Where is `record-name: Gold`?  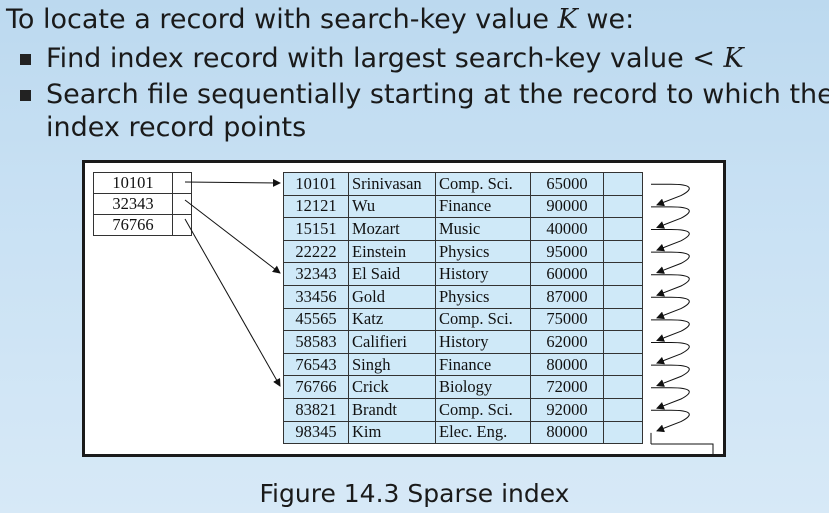
record-name: Gold is located at coordinates (392, 296).